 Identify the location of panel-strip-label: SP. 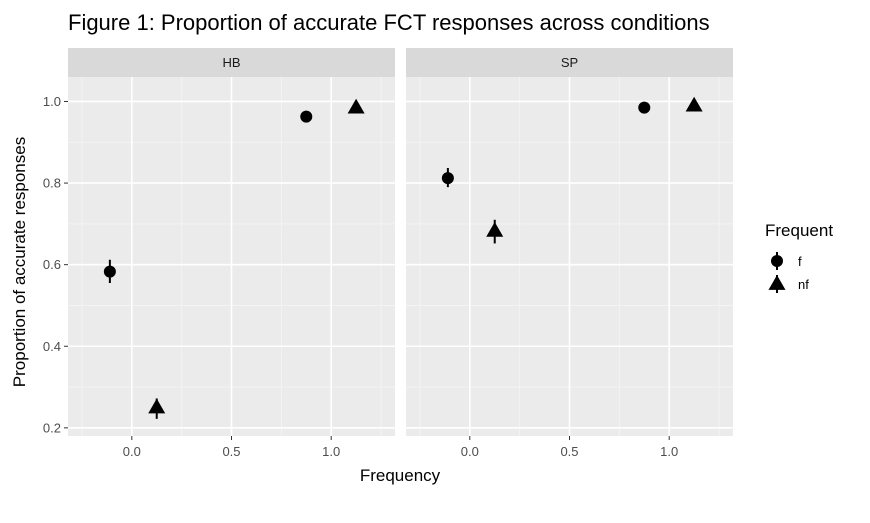
(569, 62).